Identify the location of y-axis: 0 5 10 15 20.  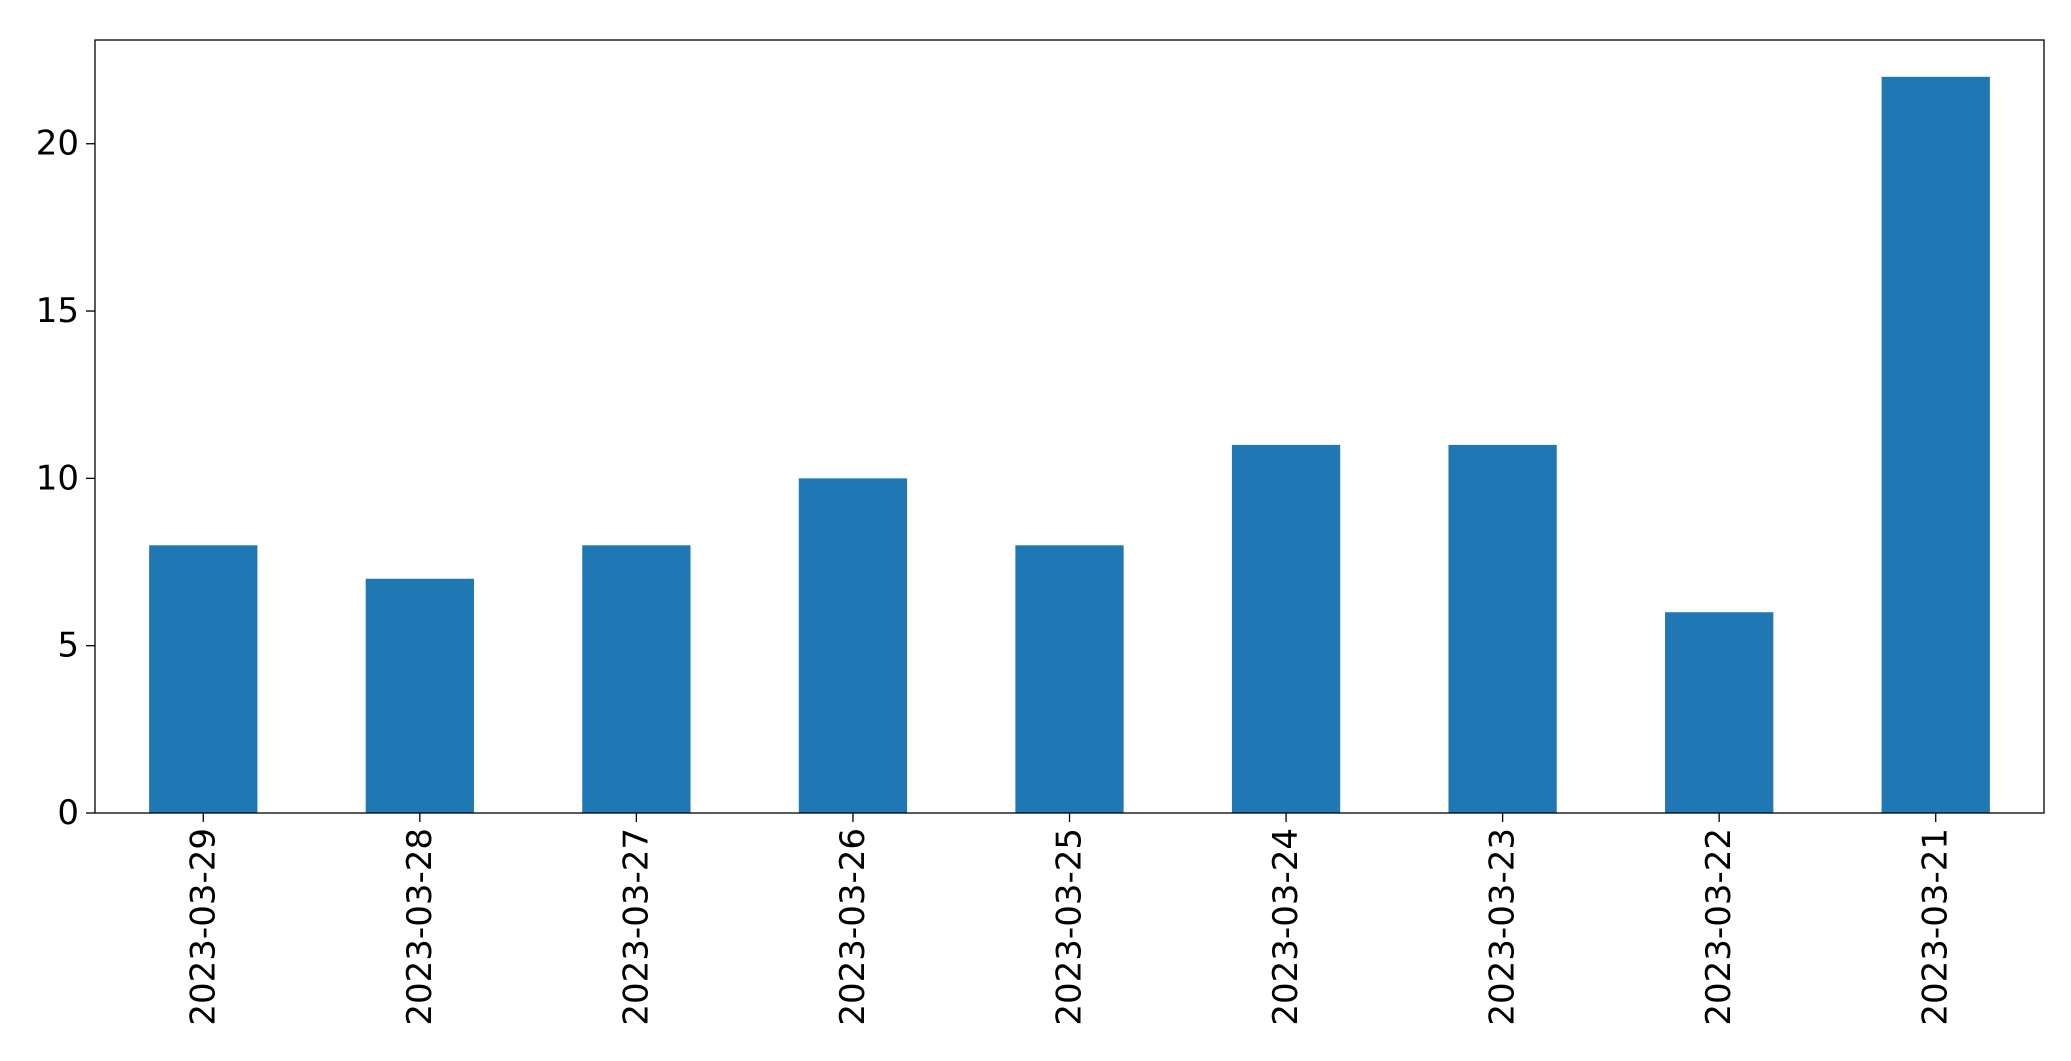
(65, 478).